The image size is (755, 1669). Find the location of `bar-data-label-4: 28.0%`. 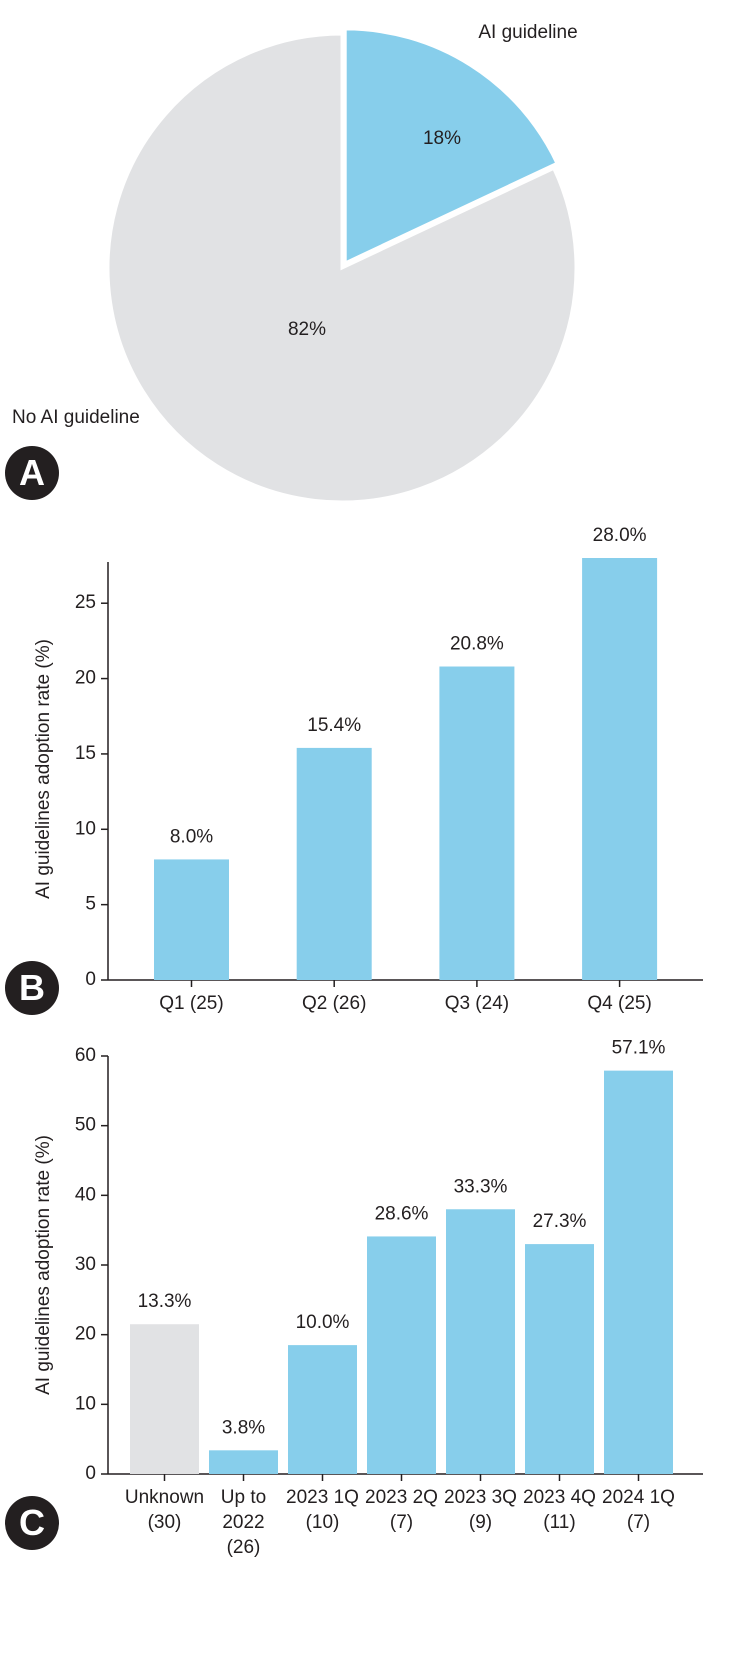

bar-data-label-4: 28.0% is located at coordinates (620, 535).